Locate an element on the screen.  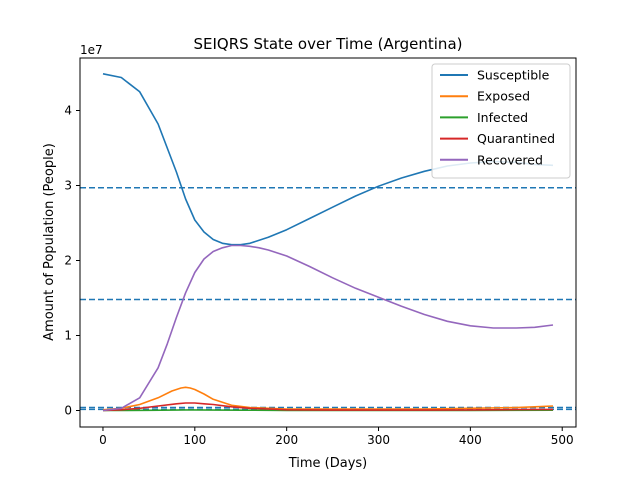
x-tick-label: 500 is located at coordinates (562, 440).